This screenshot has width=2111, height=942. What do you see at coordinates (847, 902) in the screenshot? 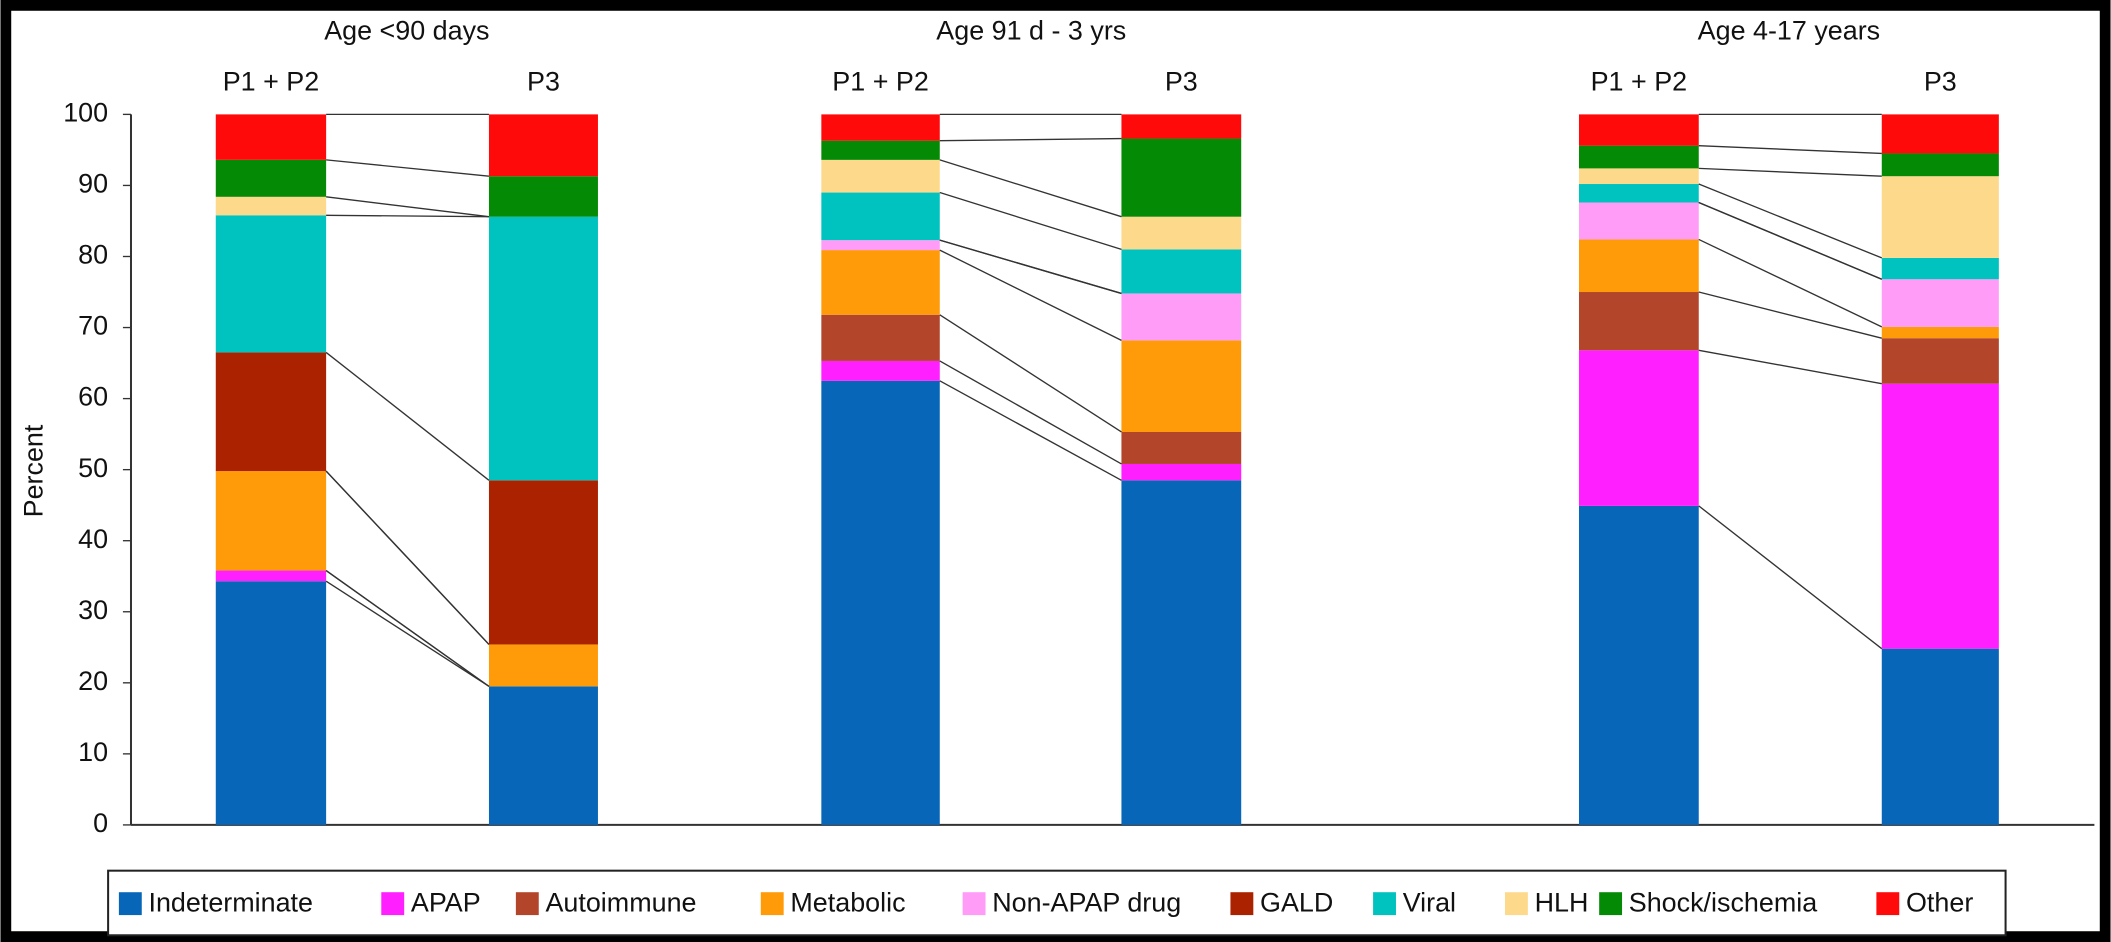
I see `legend-label: Metabolic` at bounding box center [847, 902].